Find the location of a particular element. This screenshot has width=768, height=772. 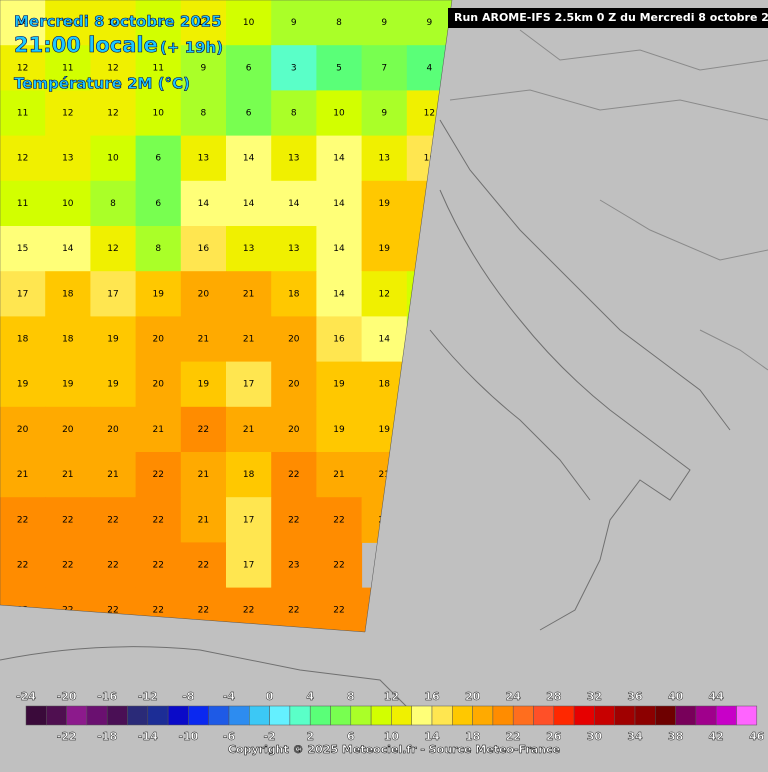

temperature-value: 16 is located at coordinates (430, 159).